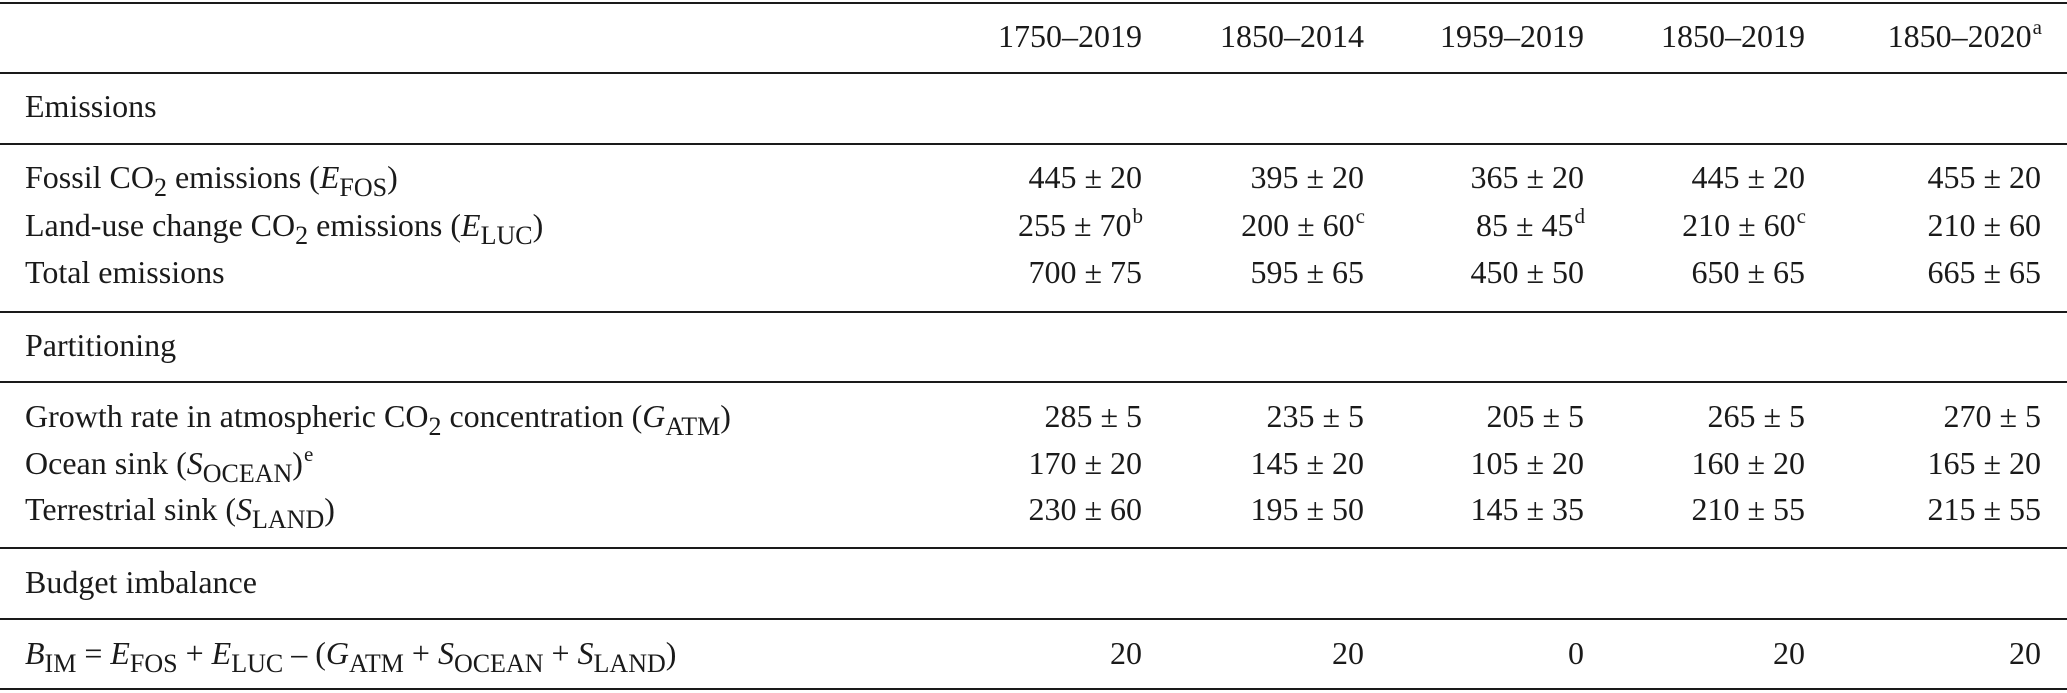  What do you see at coordinates (1033, 689) in the screenshot?
I see `bottom-rule` at bounding box center [1033, 689].